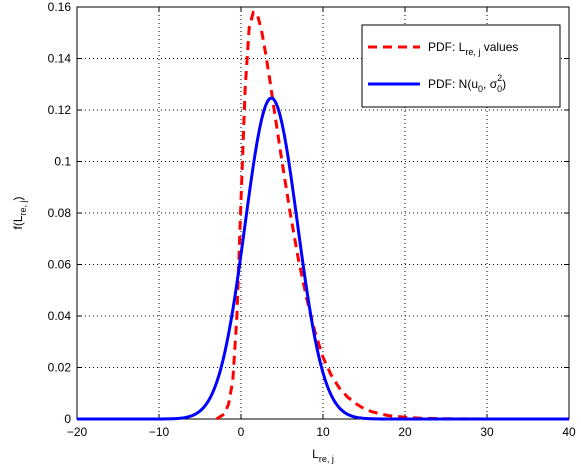 The width and height of the screenshot is (581, 476). What do you see at coordinates (18, 198) in the screenshot?
I see `y-axis-label-tail: )` at bounding box center [18, 198].